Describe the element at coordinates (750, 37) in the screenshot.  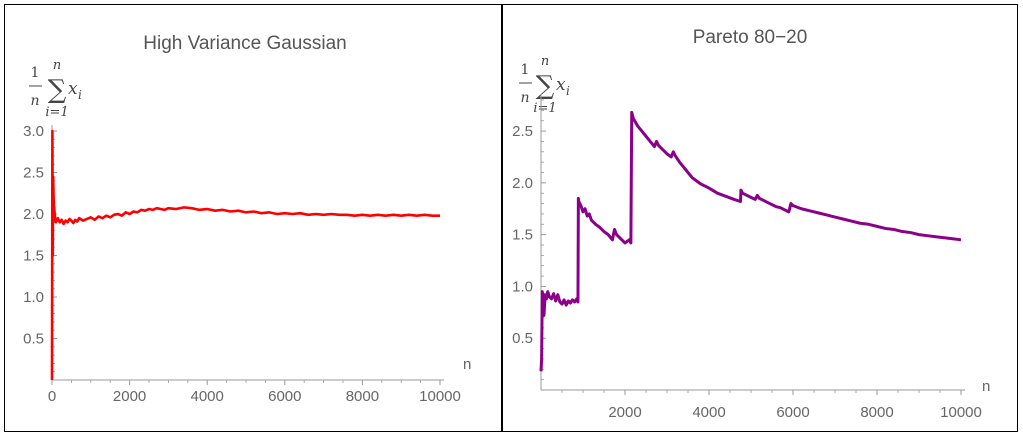
I see `chart-title: Pareto 80−20` at that location.